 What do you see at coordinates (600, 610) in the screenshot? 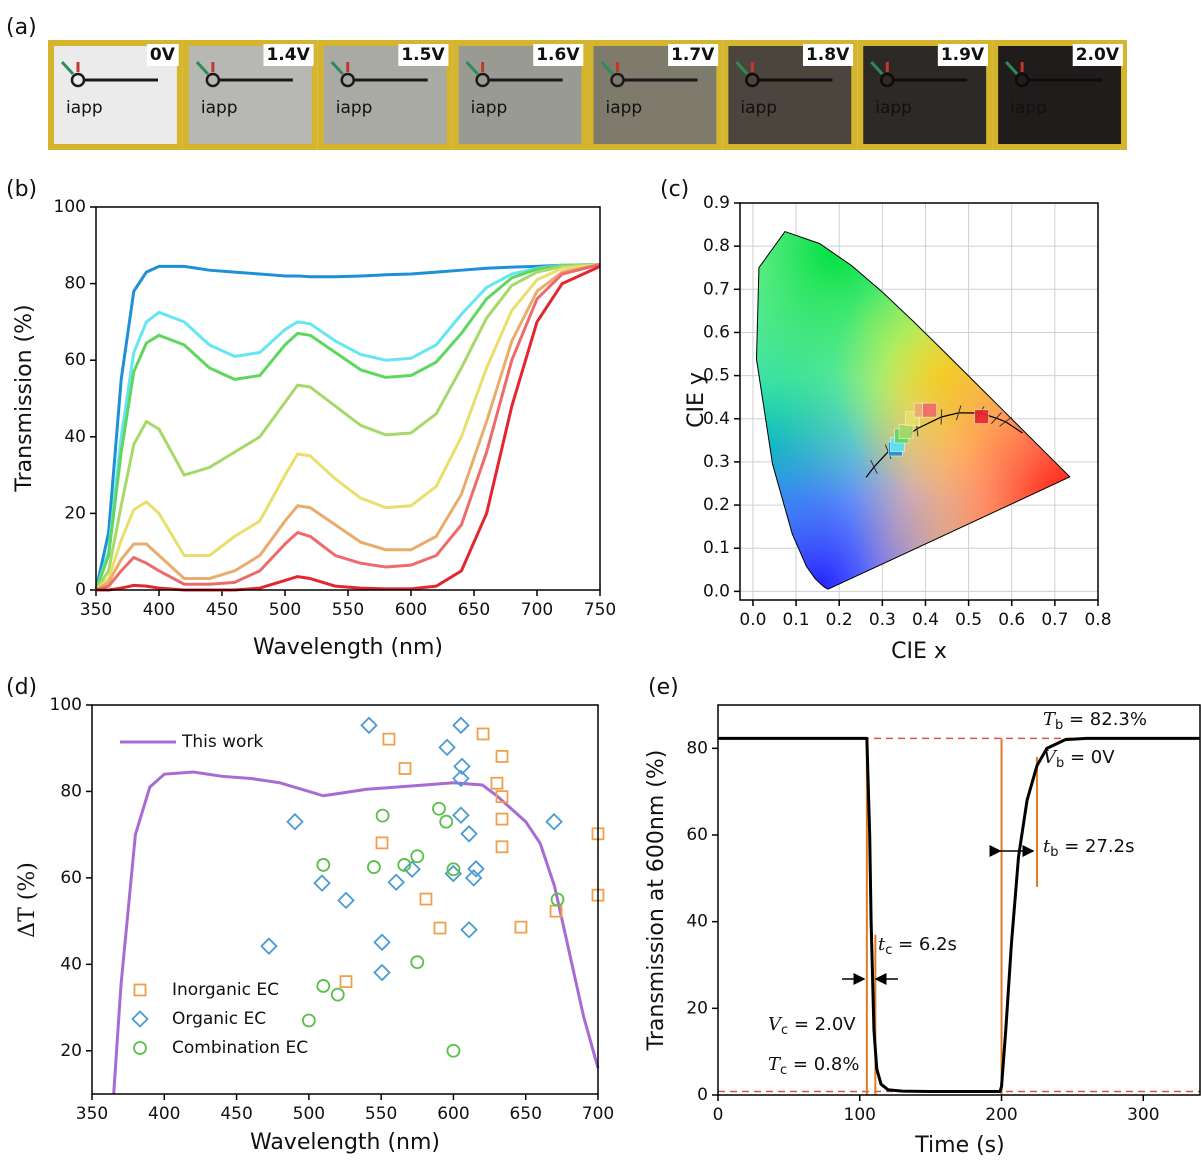
I see `x-tick-label: 750` at bounding box center [600, 610].